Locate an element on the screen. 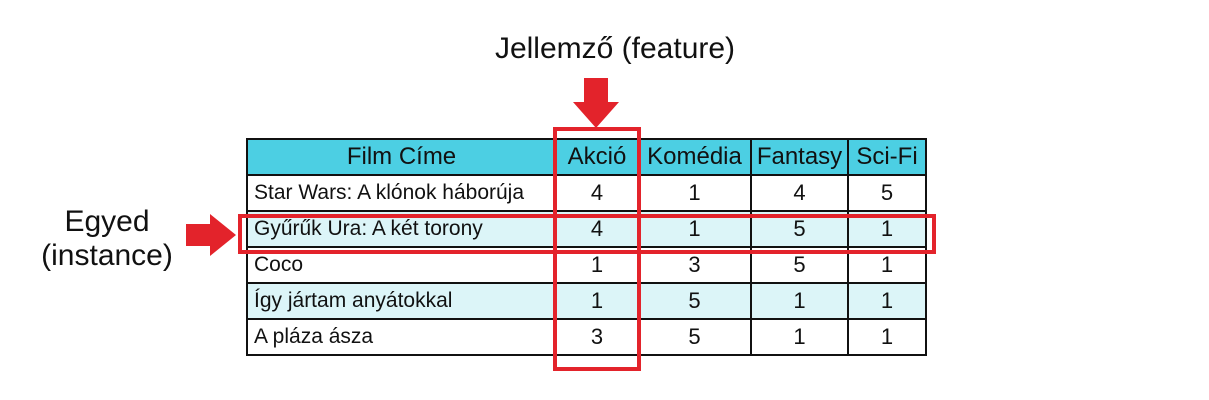 This screenshot has height=400, width=1209. movie-title-cell: Gyűrűk Ura: A két torony is located at coordinates (401, 229).